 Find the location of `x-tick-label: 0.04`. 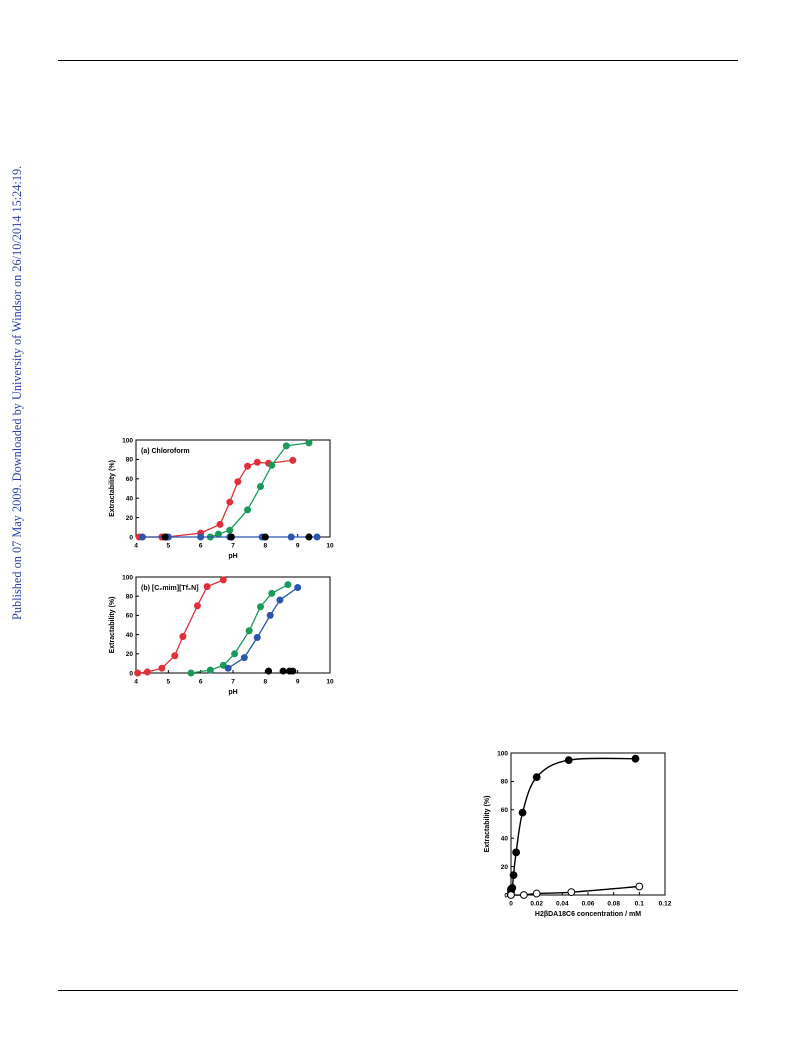

x-tick-label: 0.04 is located at coordinates (562, 904).